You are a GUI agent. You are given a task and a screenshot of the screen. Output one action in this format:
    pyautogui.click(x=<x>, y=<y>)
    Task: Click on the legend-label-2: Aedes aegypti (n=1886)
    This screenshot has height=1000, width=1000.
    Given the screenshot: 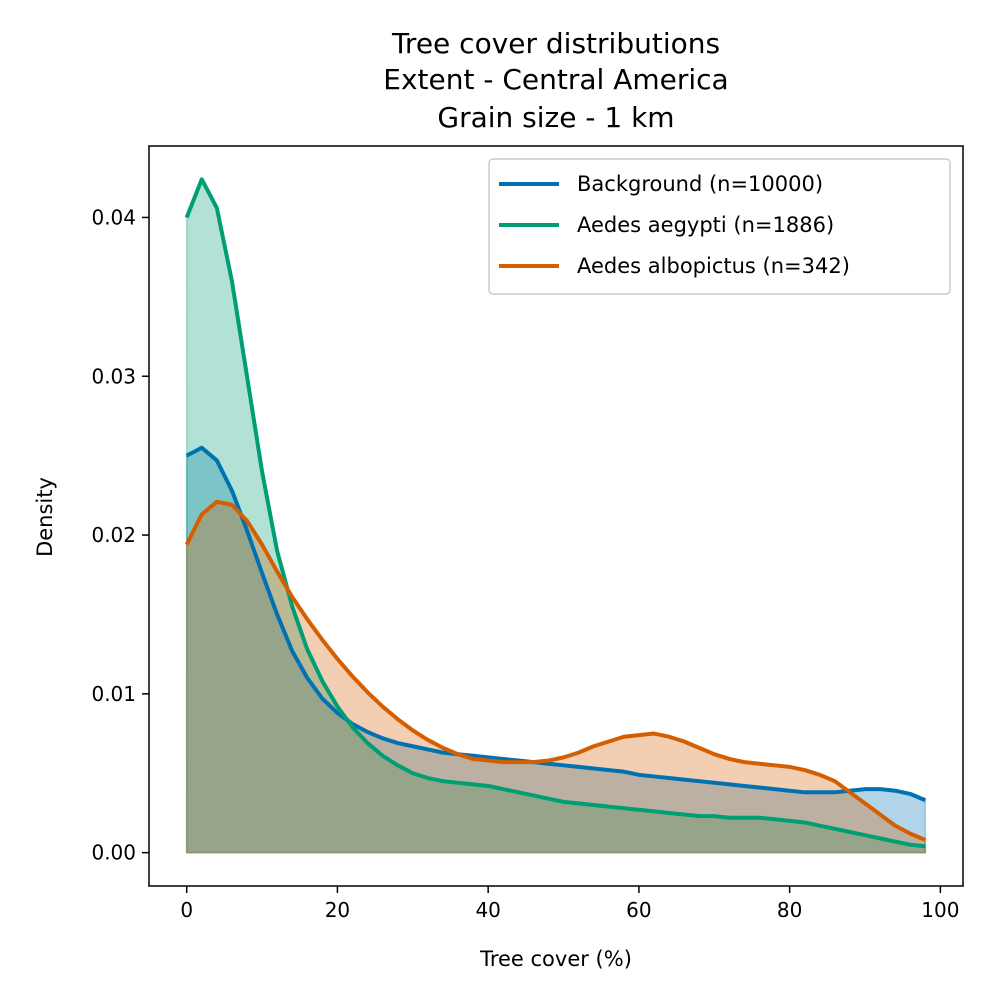 What is the action you would take?
    pyautogui.click(x=705, y=225)
    